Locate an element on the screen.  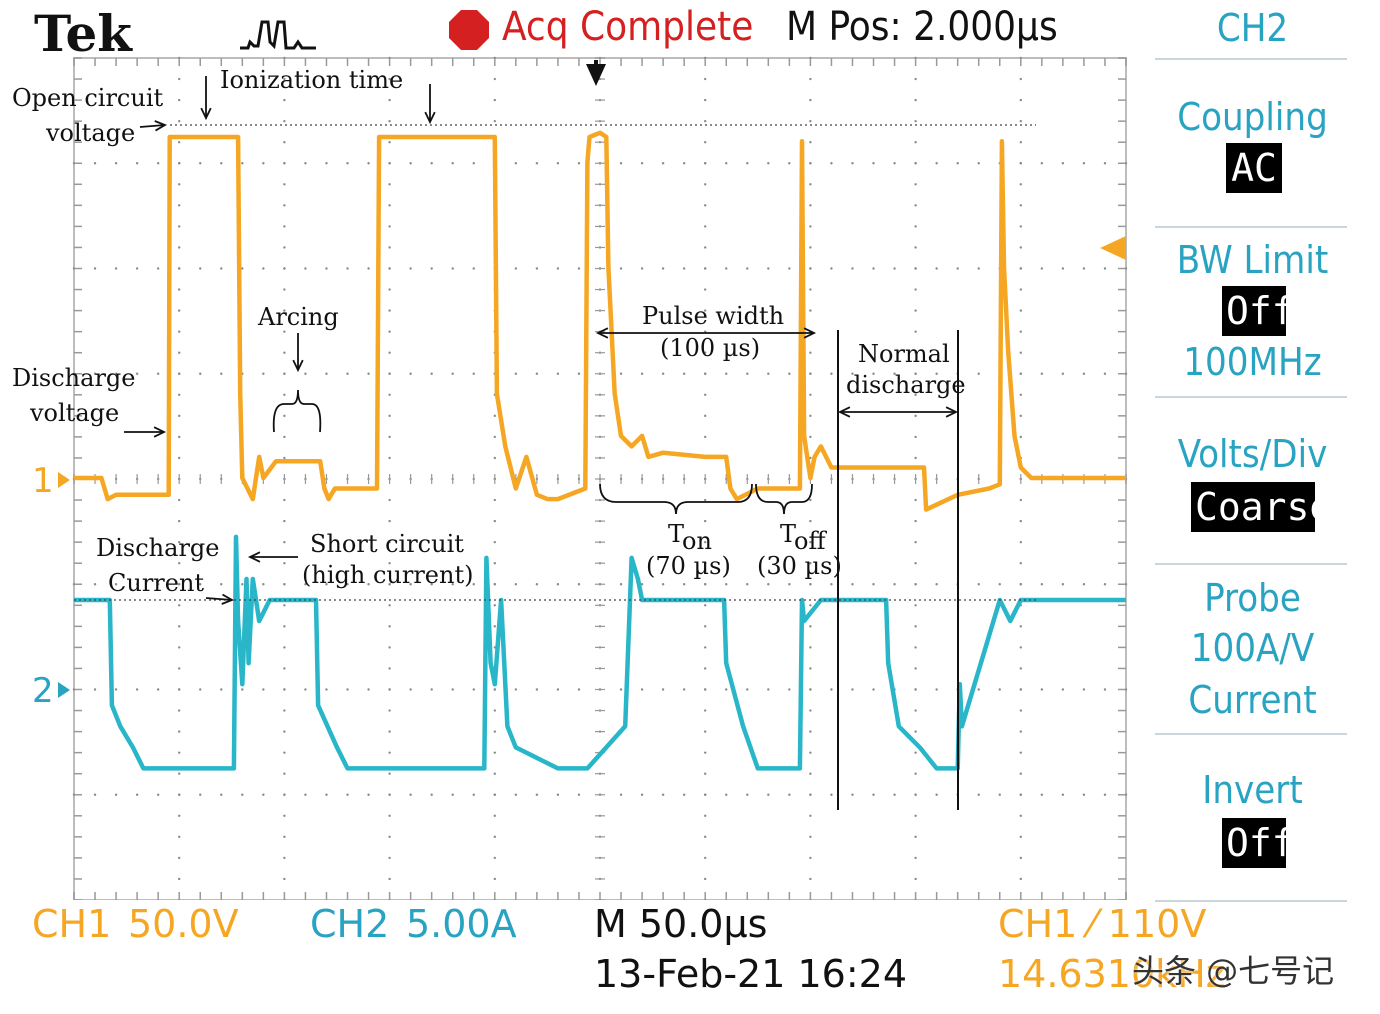
ch2-ground-marker: 2 is located at coordinates (51, 691).